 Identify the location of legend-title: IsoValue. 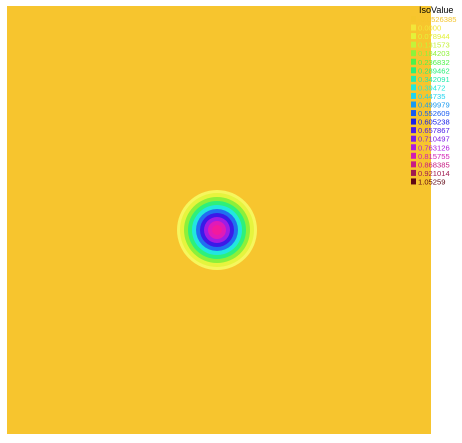
(436, 10).